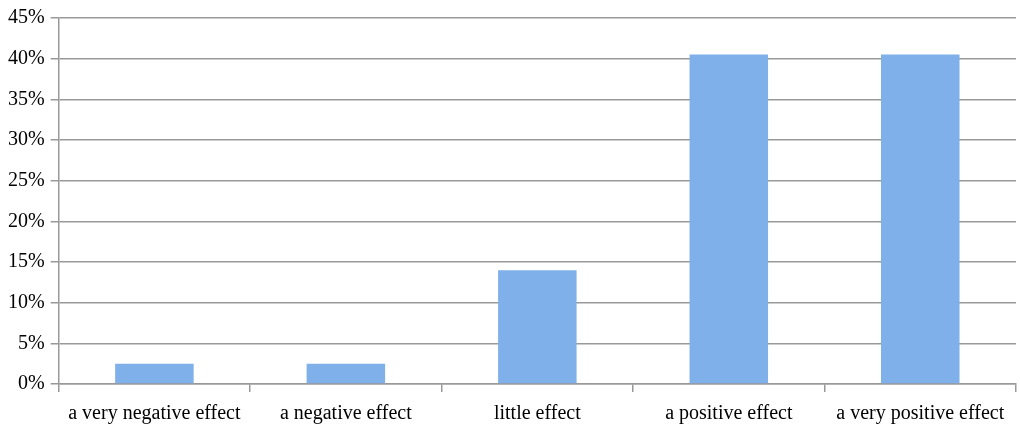 This screenshot has width=1020, height=440. Describe the element at coordinates (26, 219) in the screenshot. I see `y-tick-label: 20%` at that location.